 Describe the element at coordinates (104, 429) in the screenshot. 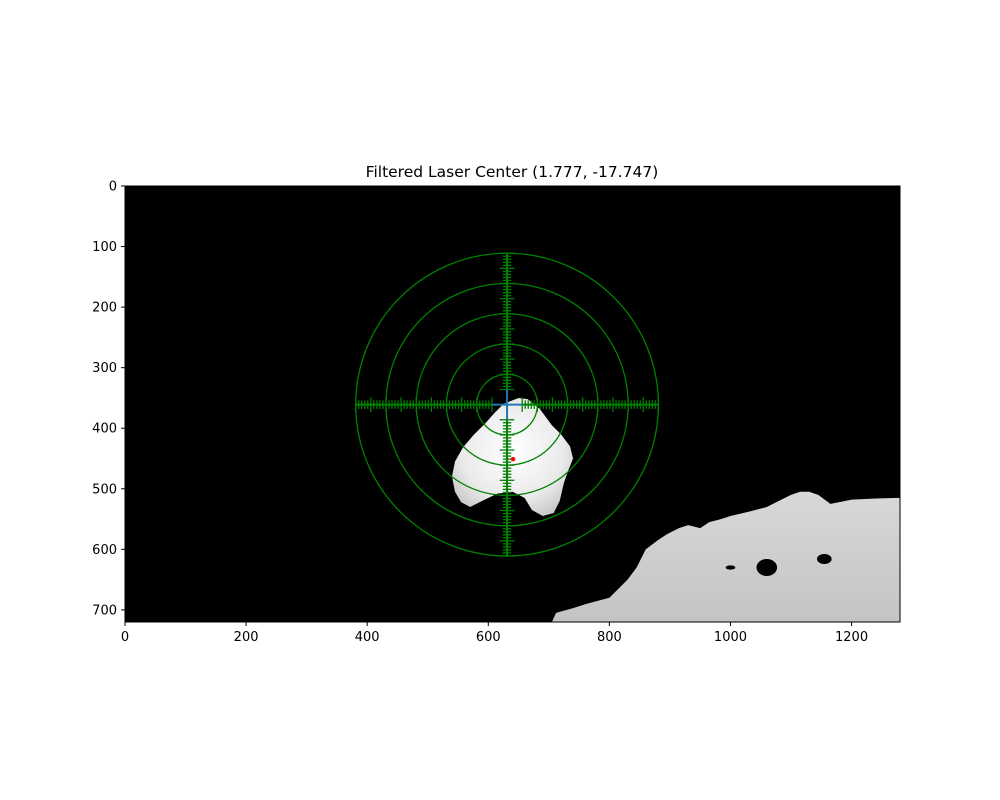

I see `y-tick-label: 400` at that location.